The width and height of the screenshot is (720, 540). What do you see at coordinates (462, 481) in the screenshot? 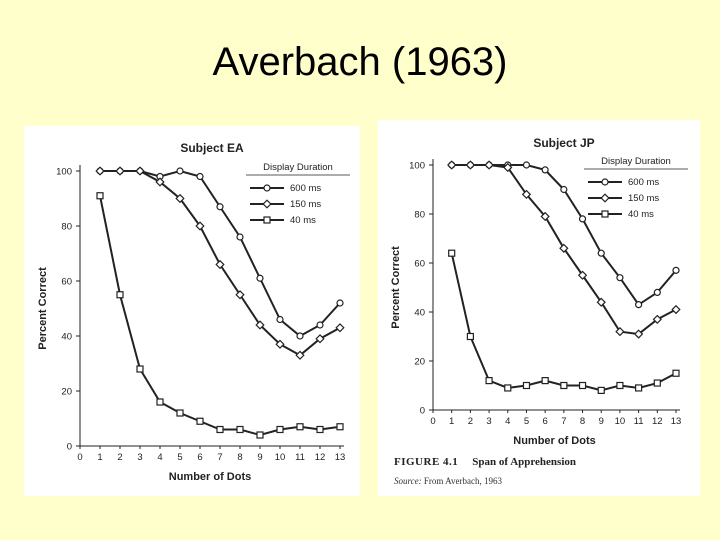
I see `figure-source-text: From Averbach, 1963` at bounding box center [462, 481].